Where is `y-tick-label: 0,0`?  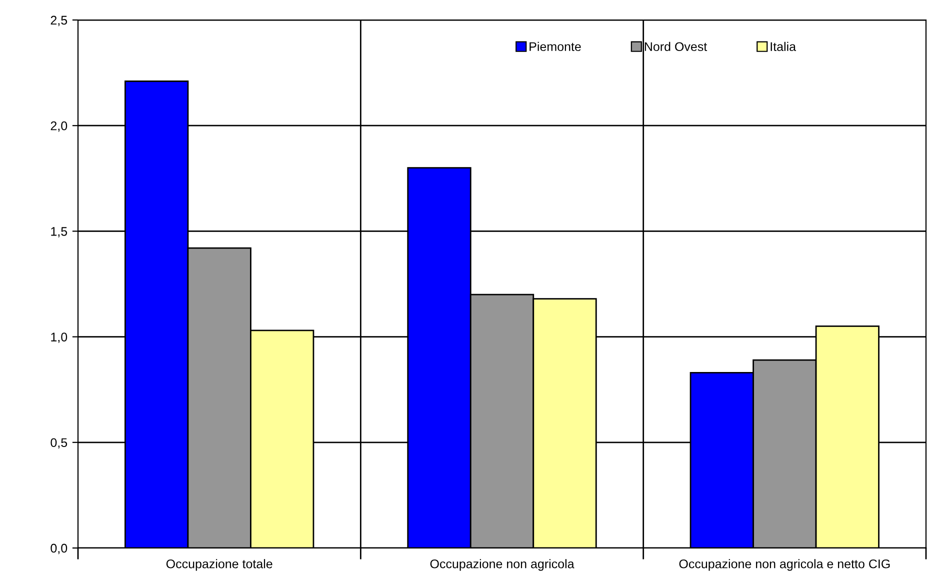
y-tick-label: 0,0 is located at coordinates (59, 549).